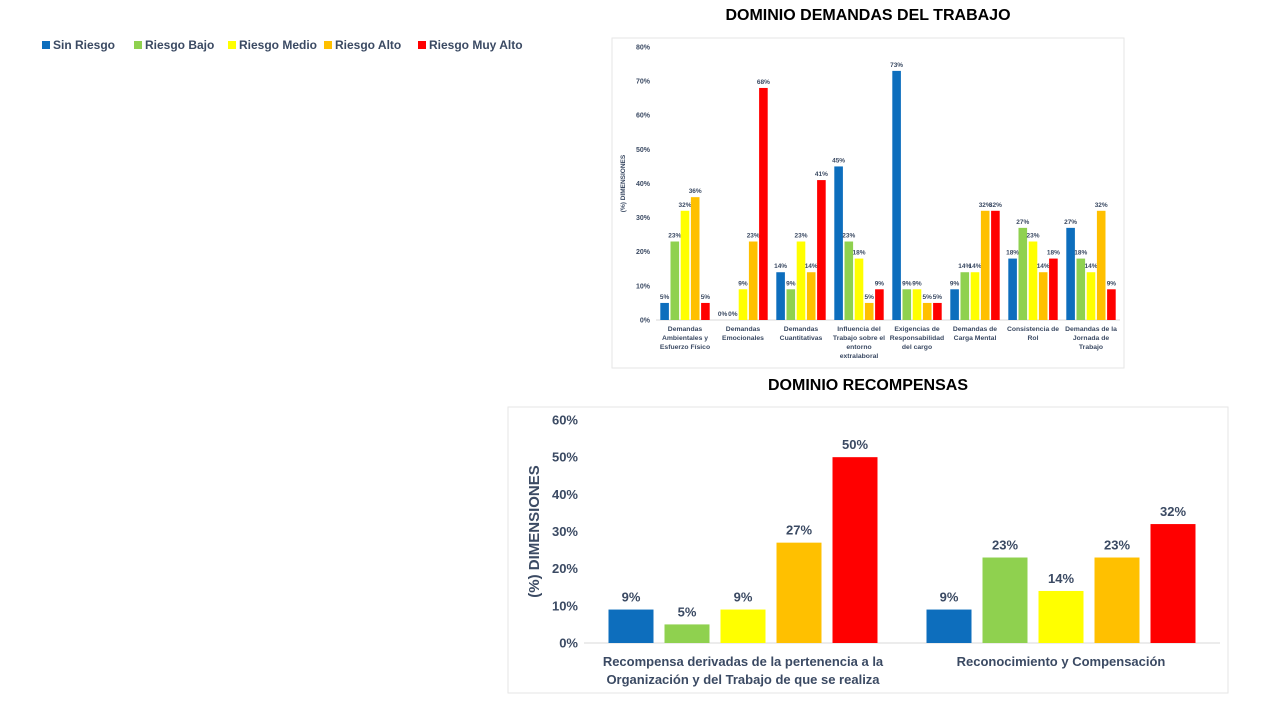  Describe the element at coordinates (568, 643) in the screenshot. I see `y-tick-label: 0%` at that location.